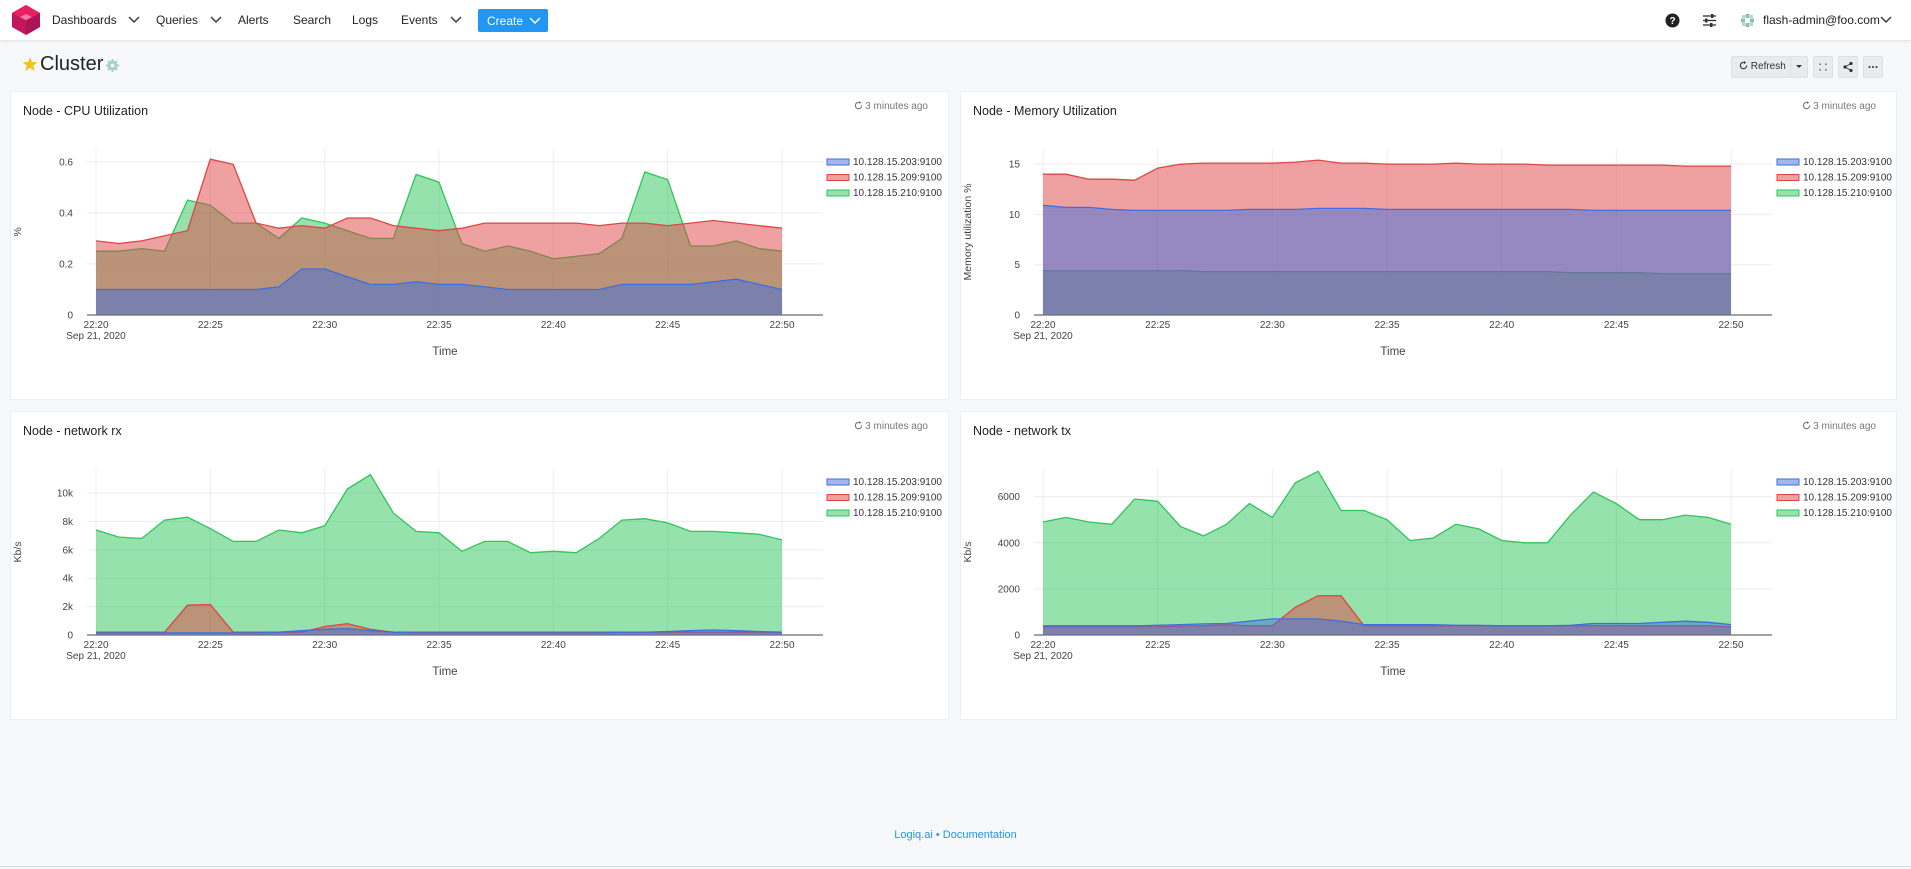 The width and height of the screenshot is (1911, 869). I want to click on refresh-button: Refresh, so click(1761, 67).